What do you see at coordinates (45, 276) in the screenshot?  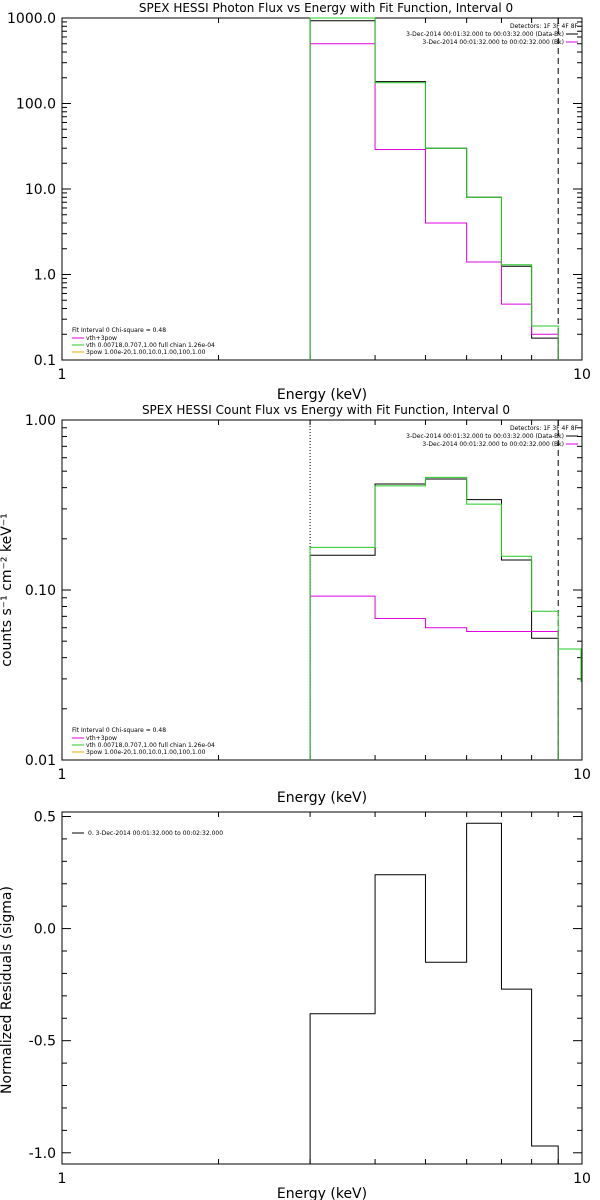 I see `y-tick-label: 1.0` at bounding box center [45, 276].